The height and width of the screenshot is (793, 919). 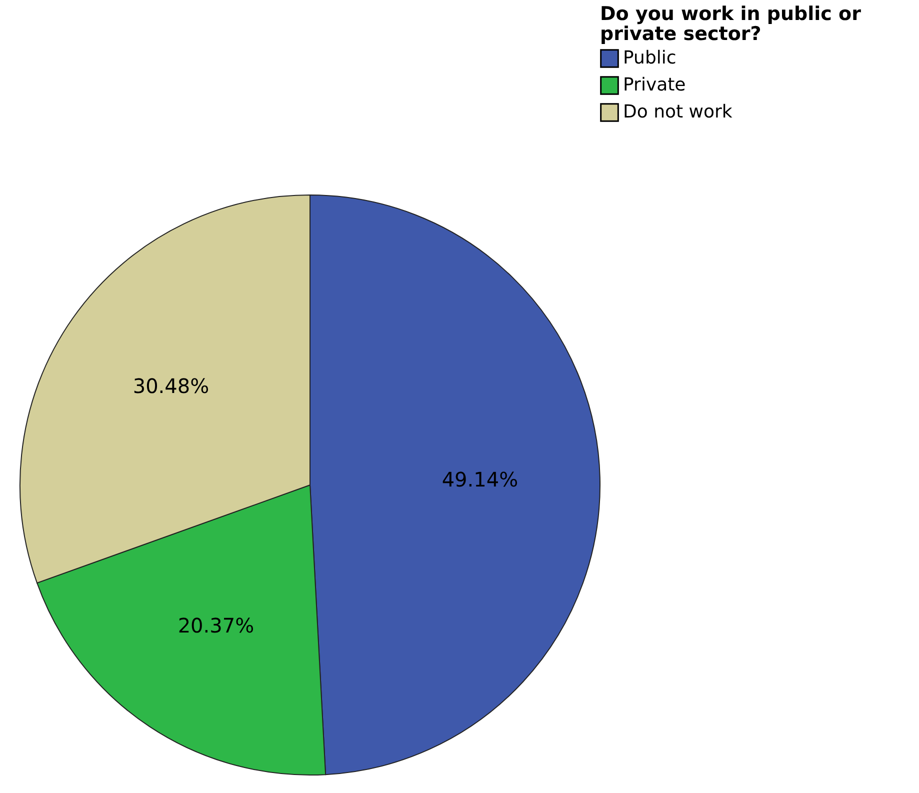 I want to click on data-label: 49.14%, so click(x=480, y=479).